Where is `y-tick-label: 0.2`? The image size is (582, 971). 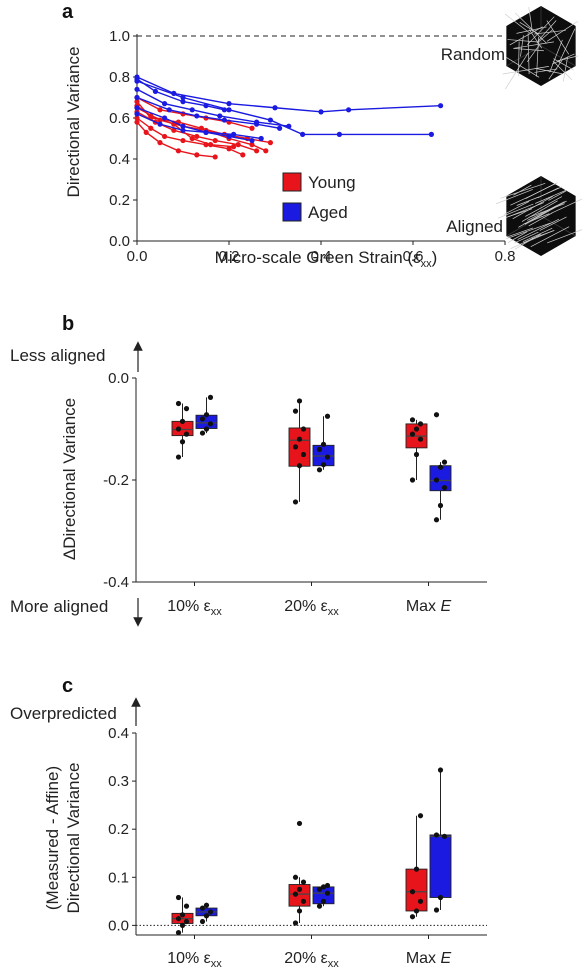 y-tick-label: 0.2 is located at coordinates (119, 200).